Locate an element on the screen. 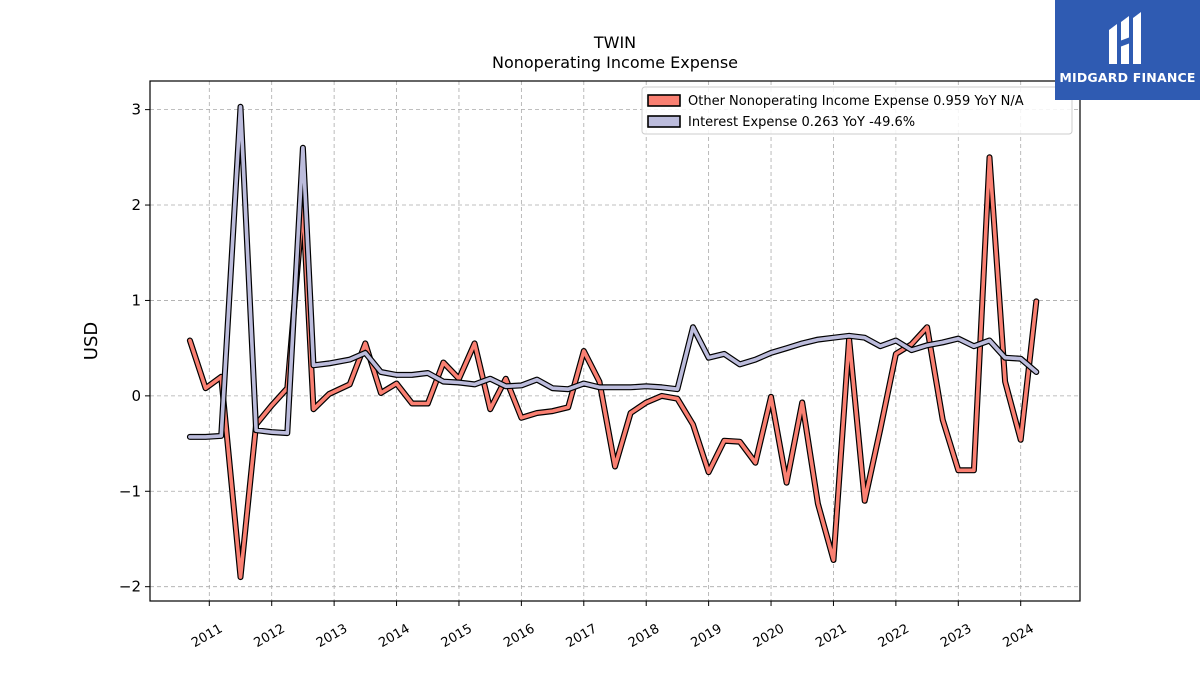  brand-name: MIDGARD FINANCE is located at coordinates (1127, 77).